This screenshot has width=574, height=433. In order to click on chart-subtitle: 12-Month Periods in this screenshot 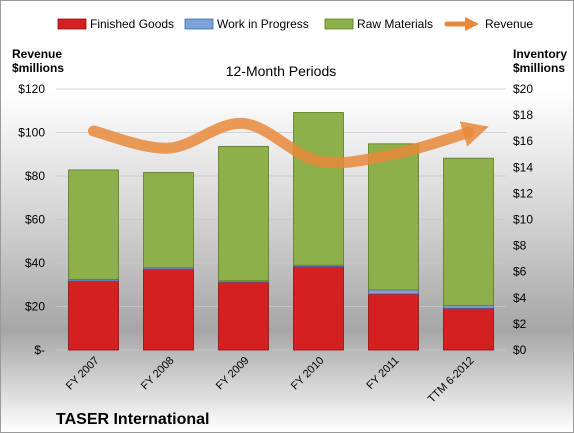, I will do `click(281, 71)`.